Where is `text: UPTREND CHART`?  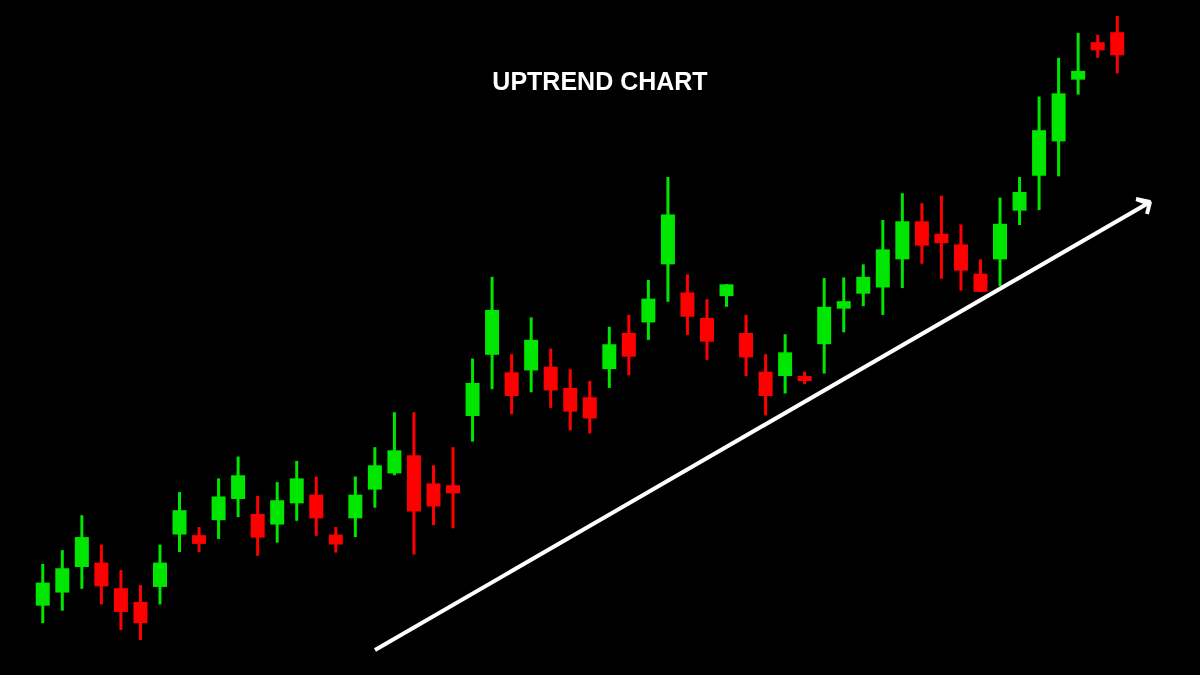 text: UPTREND CHART is located at coordinates (600, 81).